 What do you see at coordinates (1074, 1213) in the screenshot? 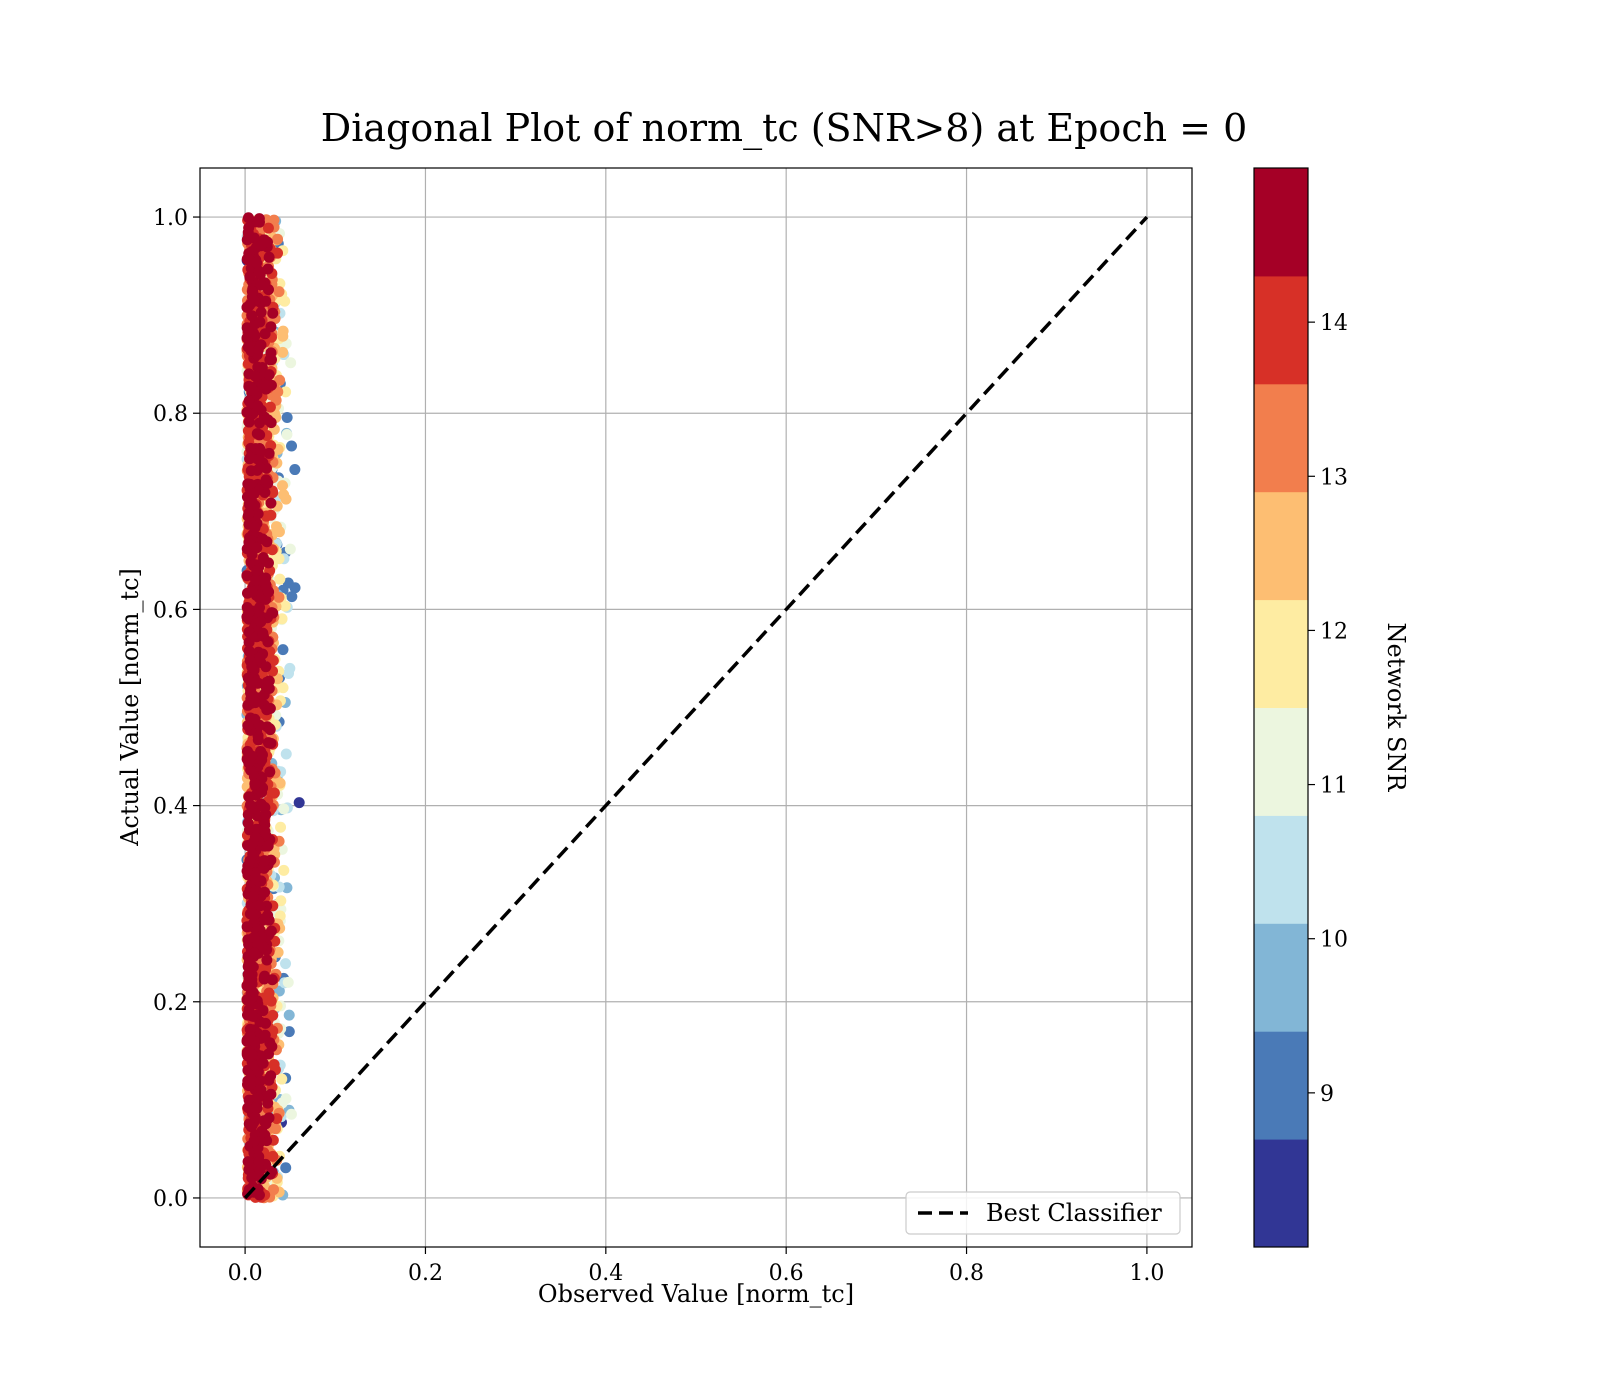
I see `legend-label-best-classifier: Best Classifier` at bounding box center [1074, 1213].